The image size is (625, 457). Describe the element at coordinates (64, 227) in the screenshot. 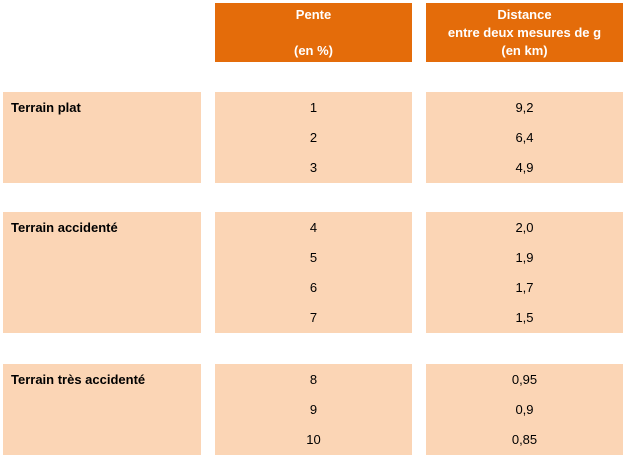

I see `group-label: Terrain accidenté` at that location.